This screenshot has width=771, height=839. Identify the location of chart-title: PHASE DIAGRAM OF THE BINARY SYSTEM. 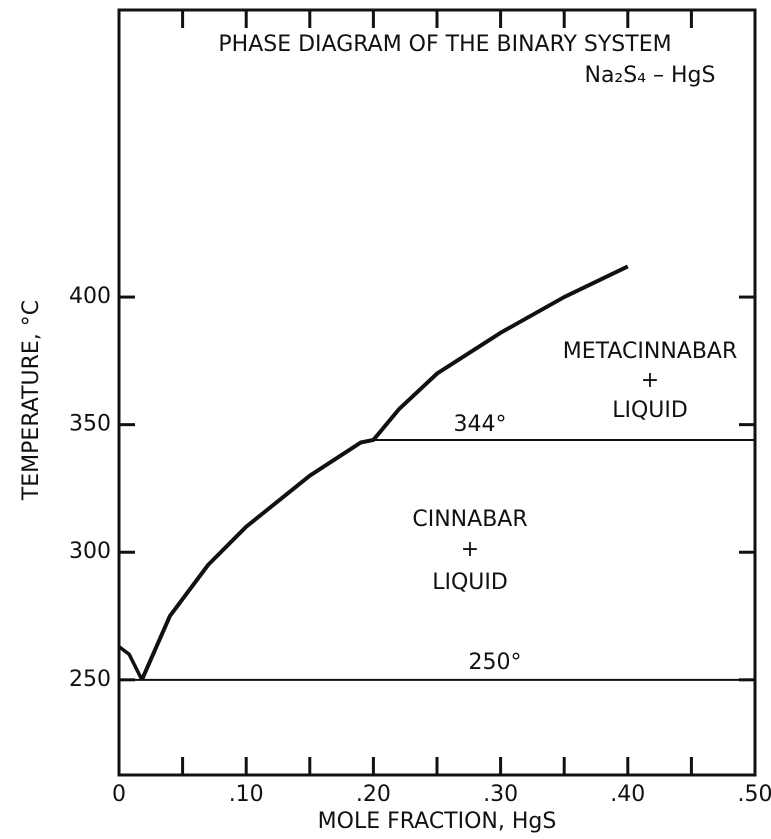
(444, 44).